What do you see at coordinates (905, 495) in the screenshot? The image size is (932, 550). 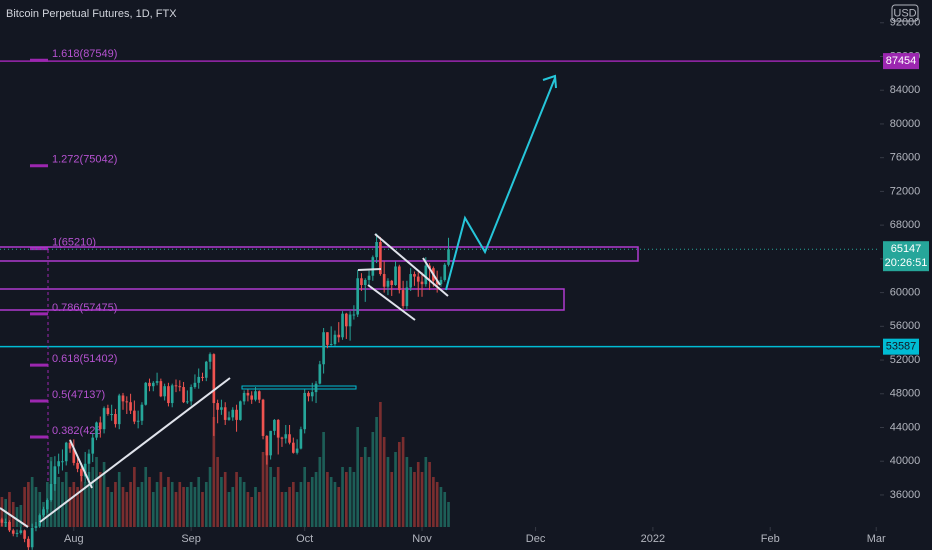 I see `y-tick-label: 36000` at bounding box center [905, 495].